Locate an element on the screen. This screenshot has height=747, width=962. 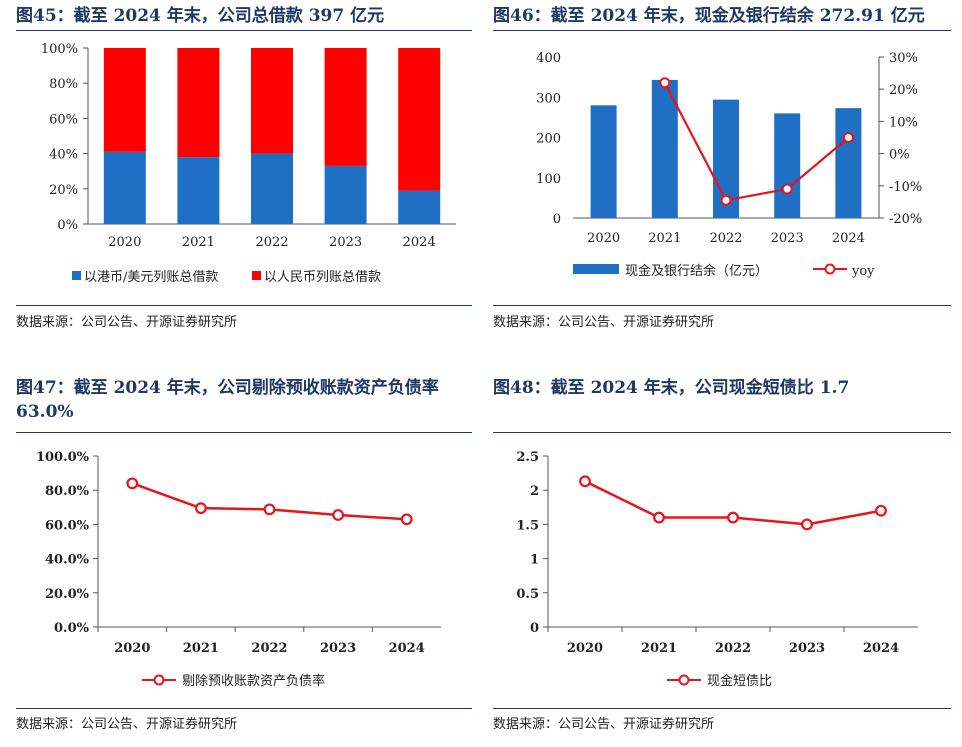
chart-title: 图46：截至 2024 年末，现金及银行结余 272.91 亿元 is located at coordinates (709, 16).